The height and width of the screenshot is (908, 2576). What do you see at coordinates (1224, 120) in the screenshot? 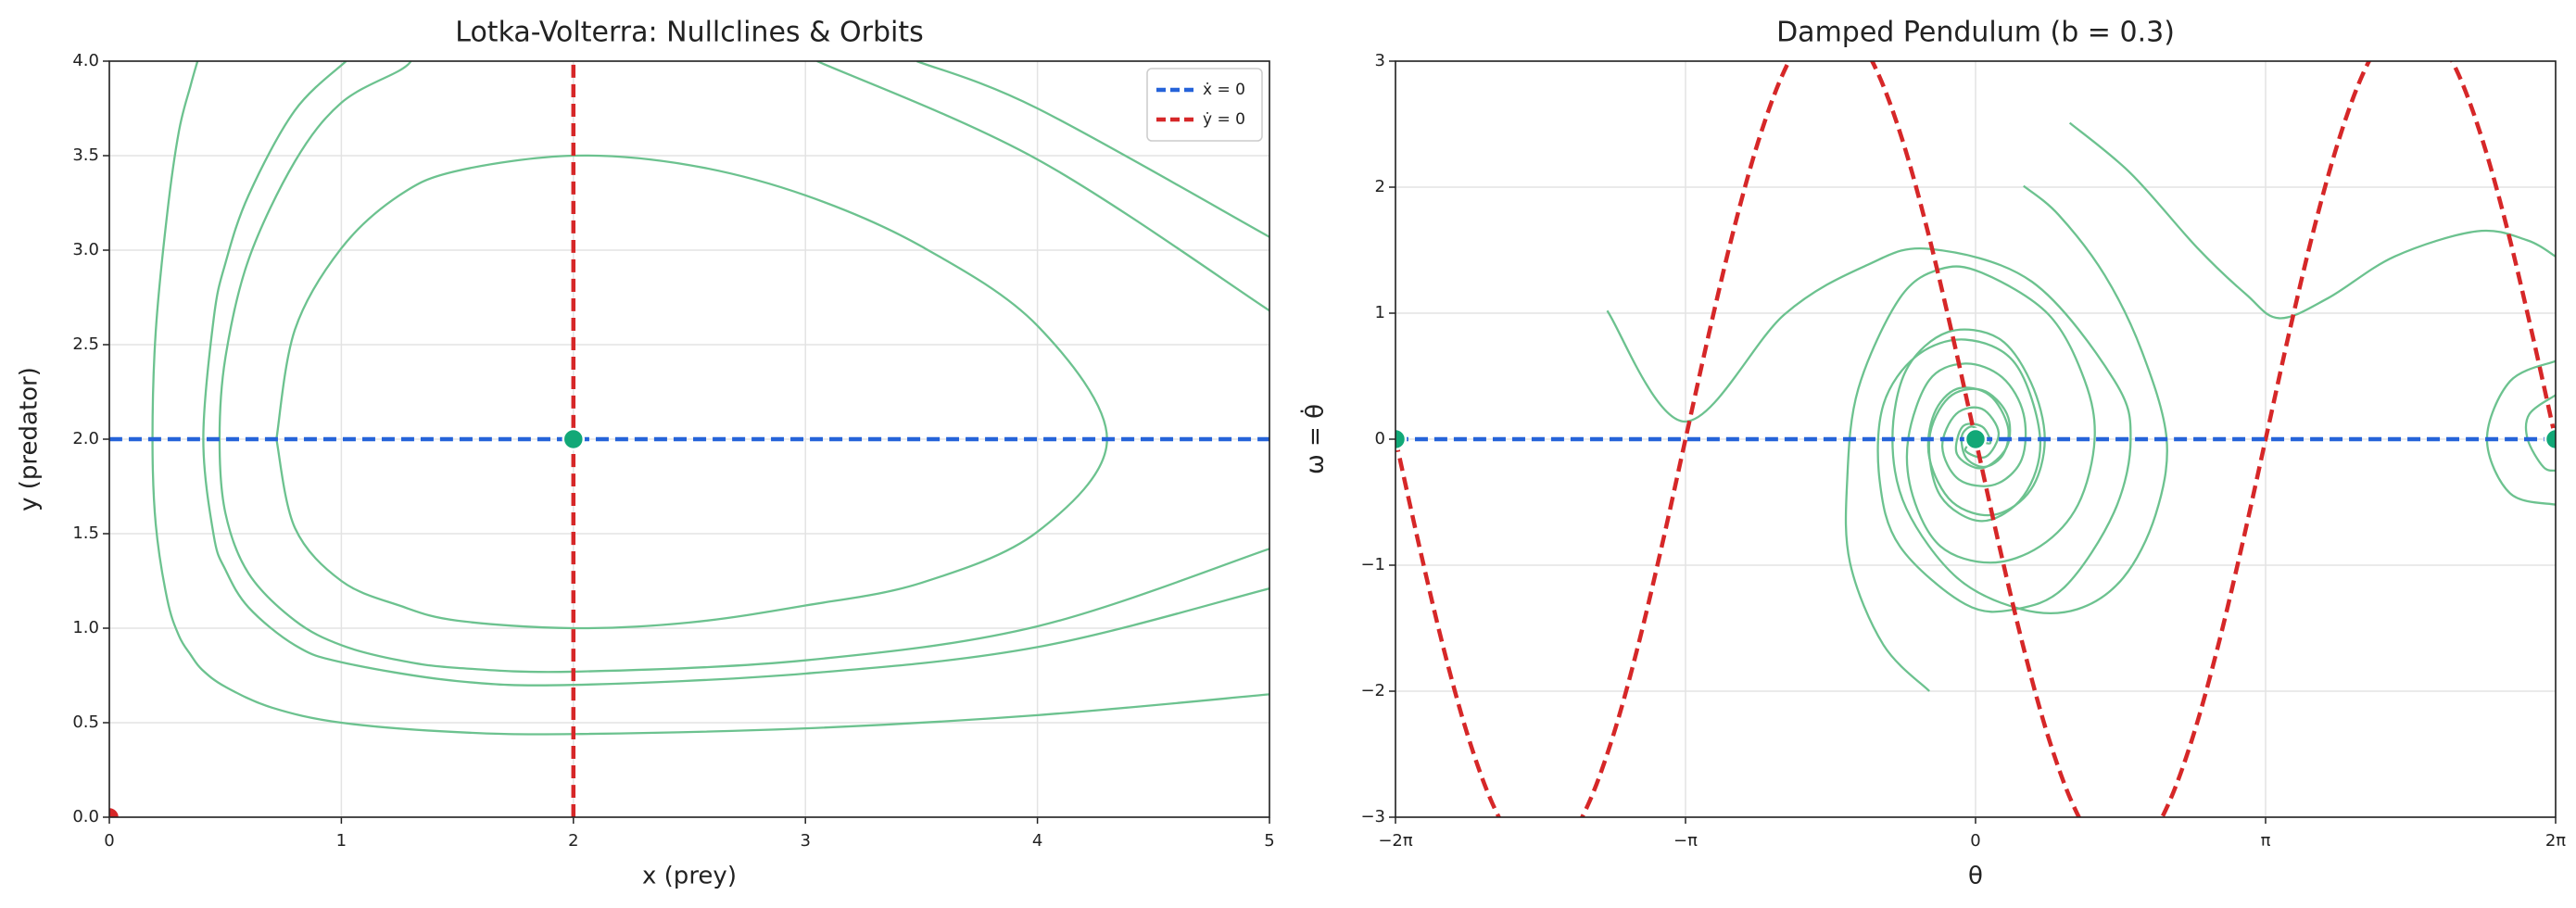
I see `legend-label: ẏ = 0` at bounding box center [1224, 120].